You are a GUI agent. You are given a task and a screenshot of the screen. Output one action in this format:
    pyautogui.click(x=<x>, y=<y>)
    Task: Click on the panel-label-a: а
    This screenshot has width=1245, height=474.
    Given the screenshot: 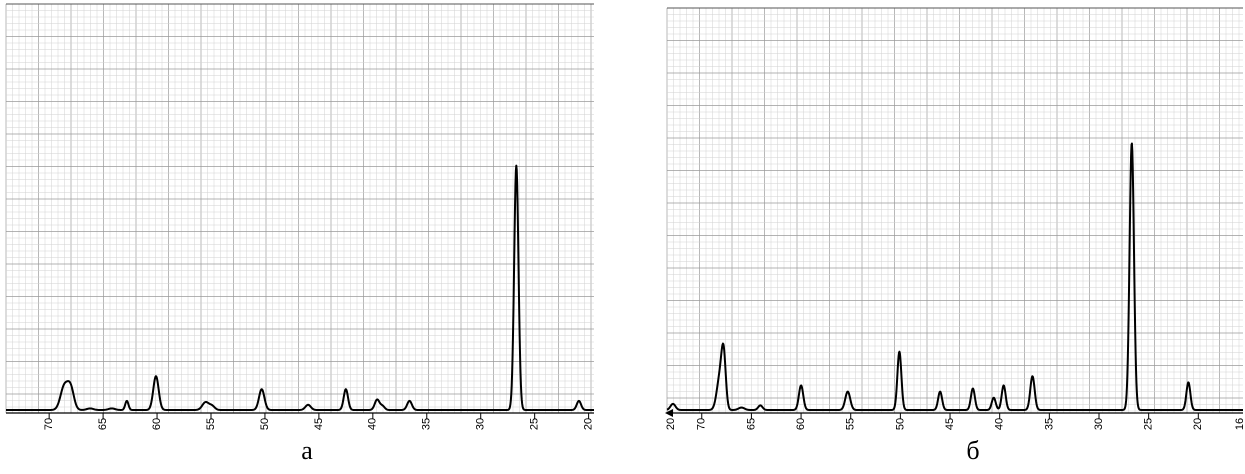 What is the action you would take?
    pyautogui.click(x=307, y=450)
    